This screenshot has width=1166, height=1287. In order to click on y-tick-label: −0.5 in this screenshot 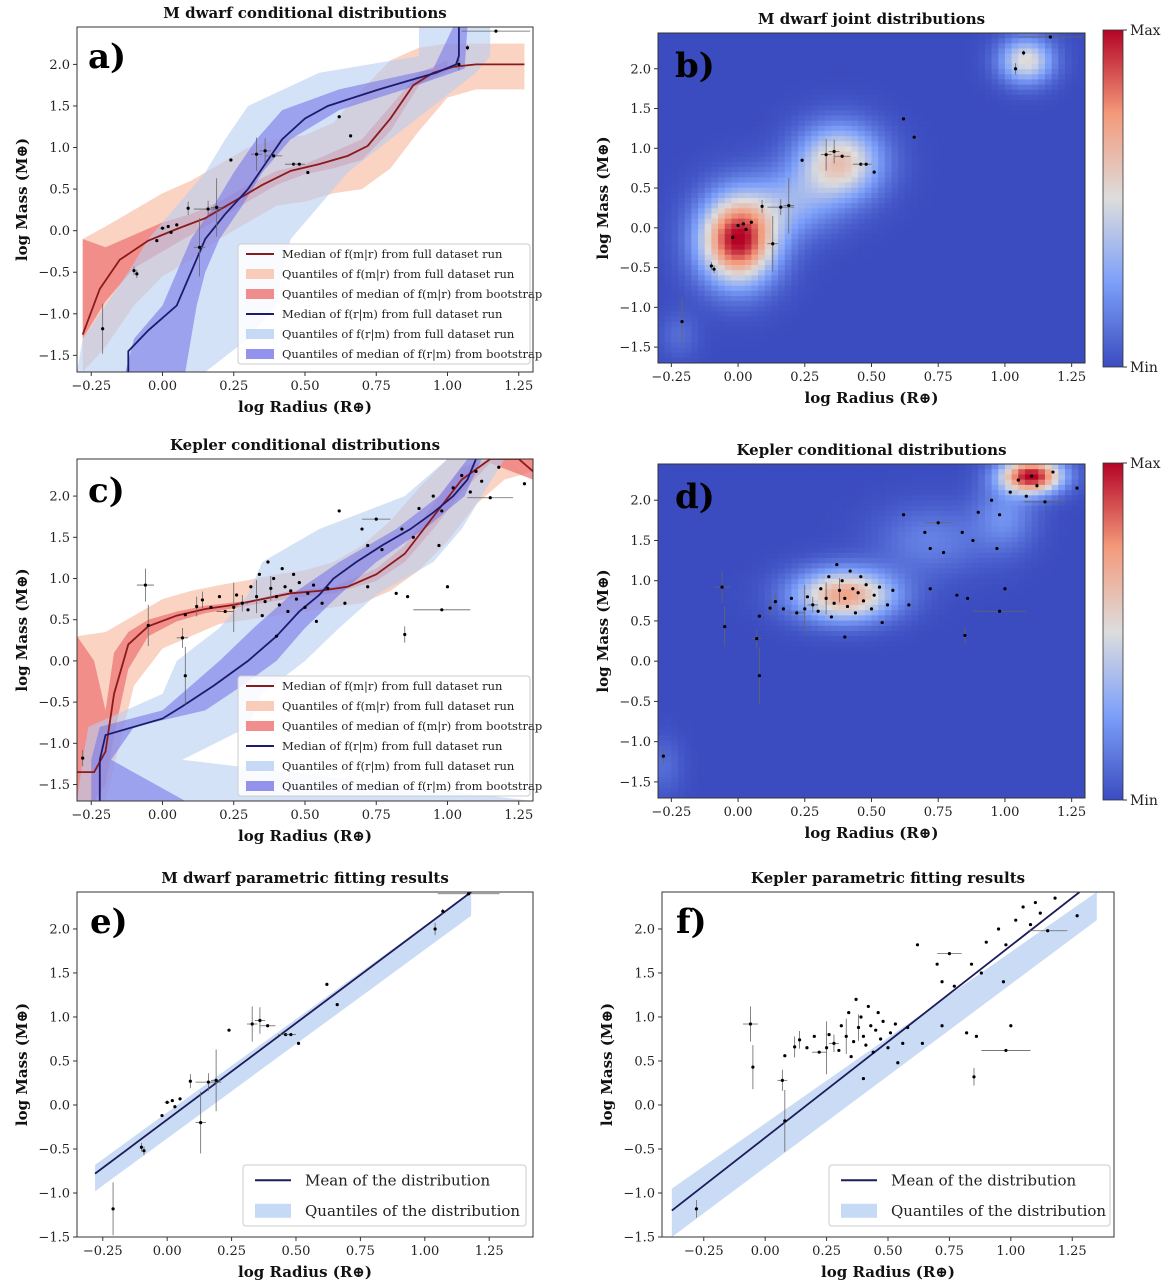, I will do `click(54, 703)`.